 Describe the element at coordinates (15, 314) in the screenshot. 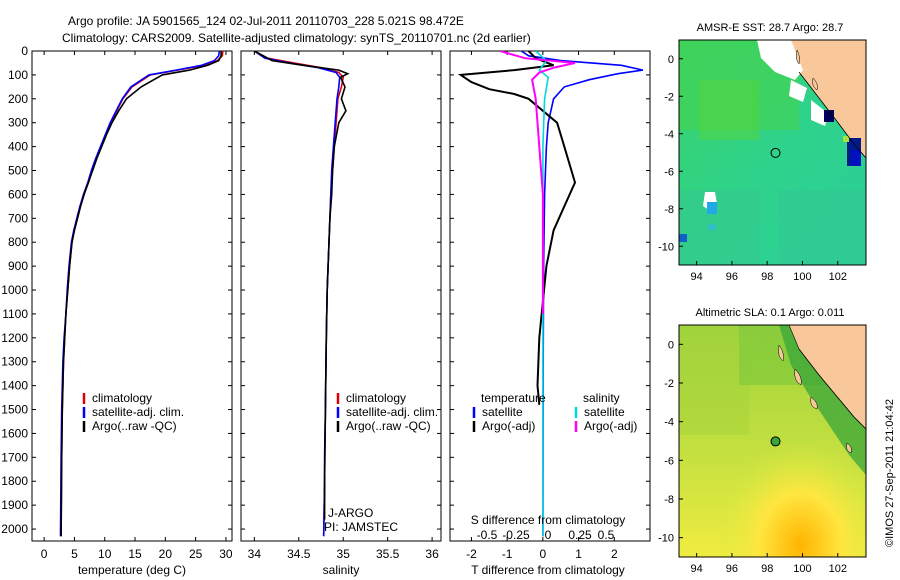

I see `y-tick-label: 1100` at that location.